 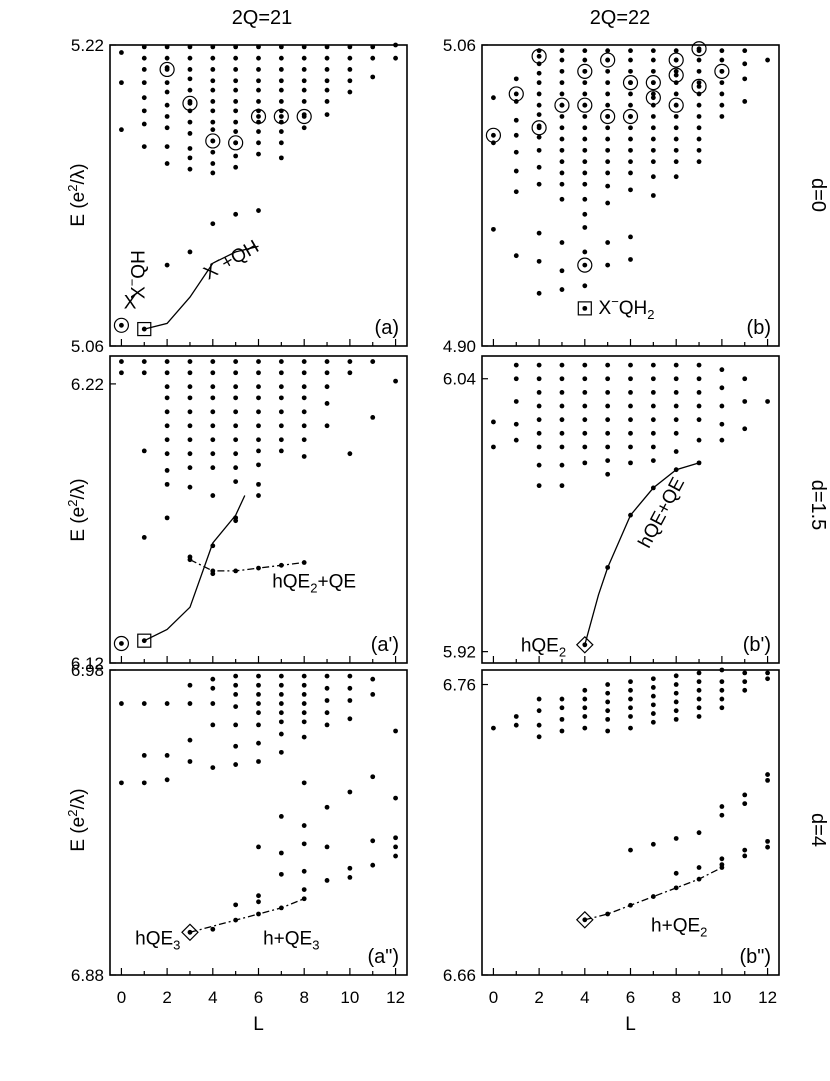 I want to click on panel-tag: (a), so click(x=387, y=328).